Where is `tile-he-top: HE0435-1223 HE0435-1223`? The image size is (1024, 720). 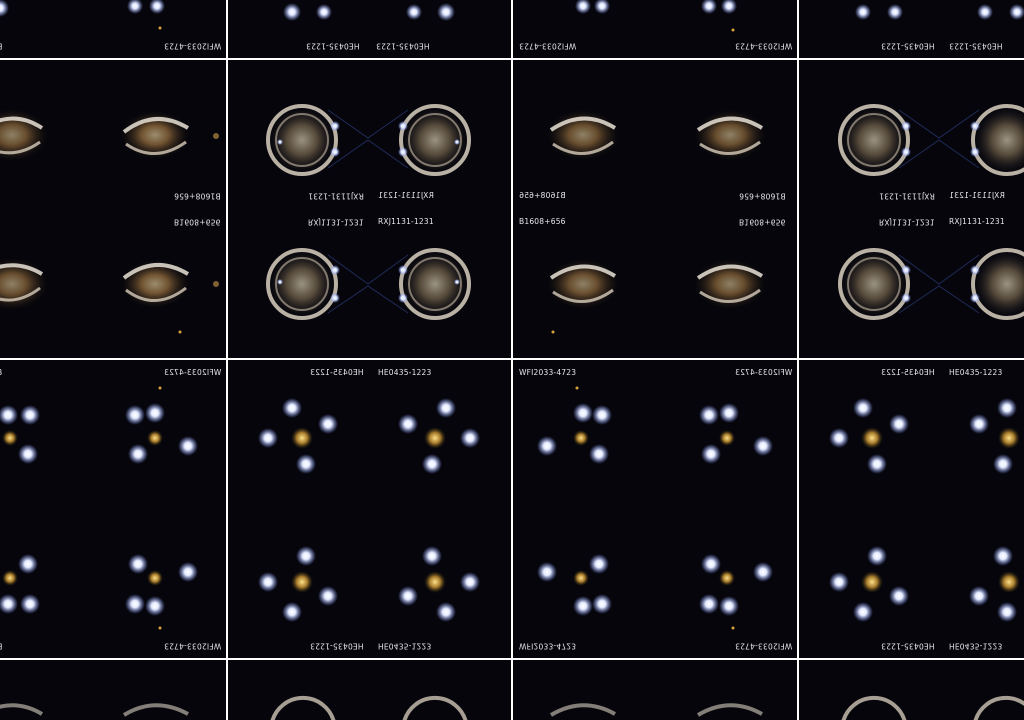 tile-he-top: HE0435-1223 HE0435-1223 is located at coordinates (369, 29).